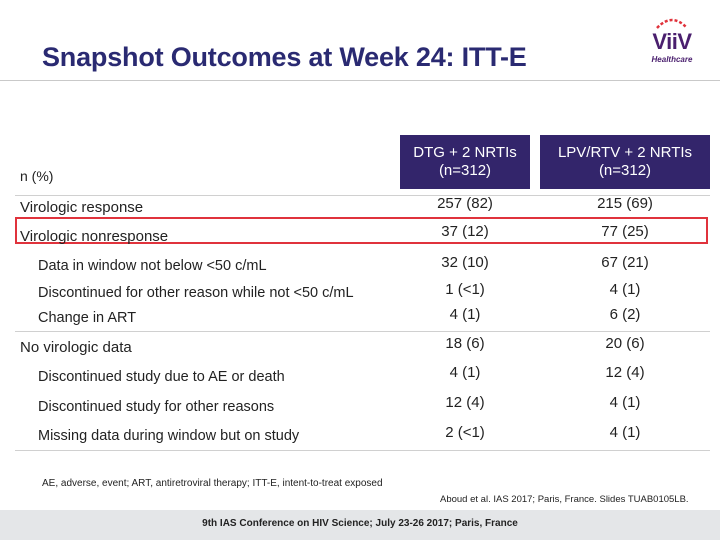 The image size is (720, 540). Describe the element at coordinates (360, 80) in the screenshot. I see `title-divider` at that location.